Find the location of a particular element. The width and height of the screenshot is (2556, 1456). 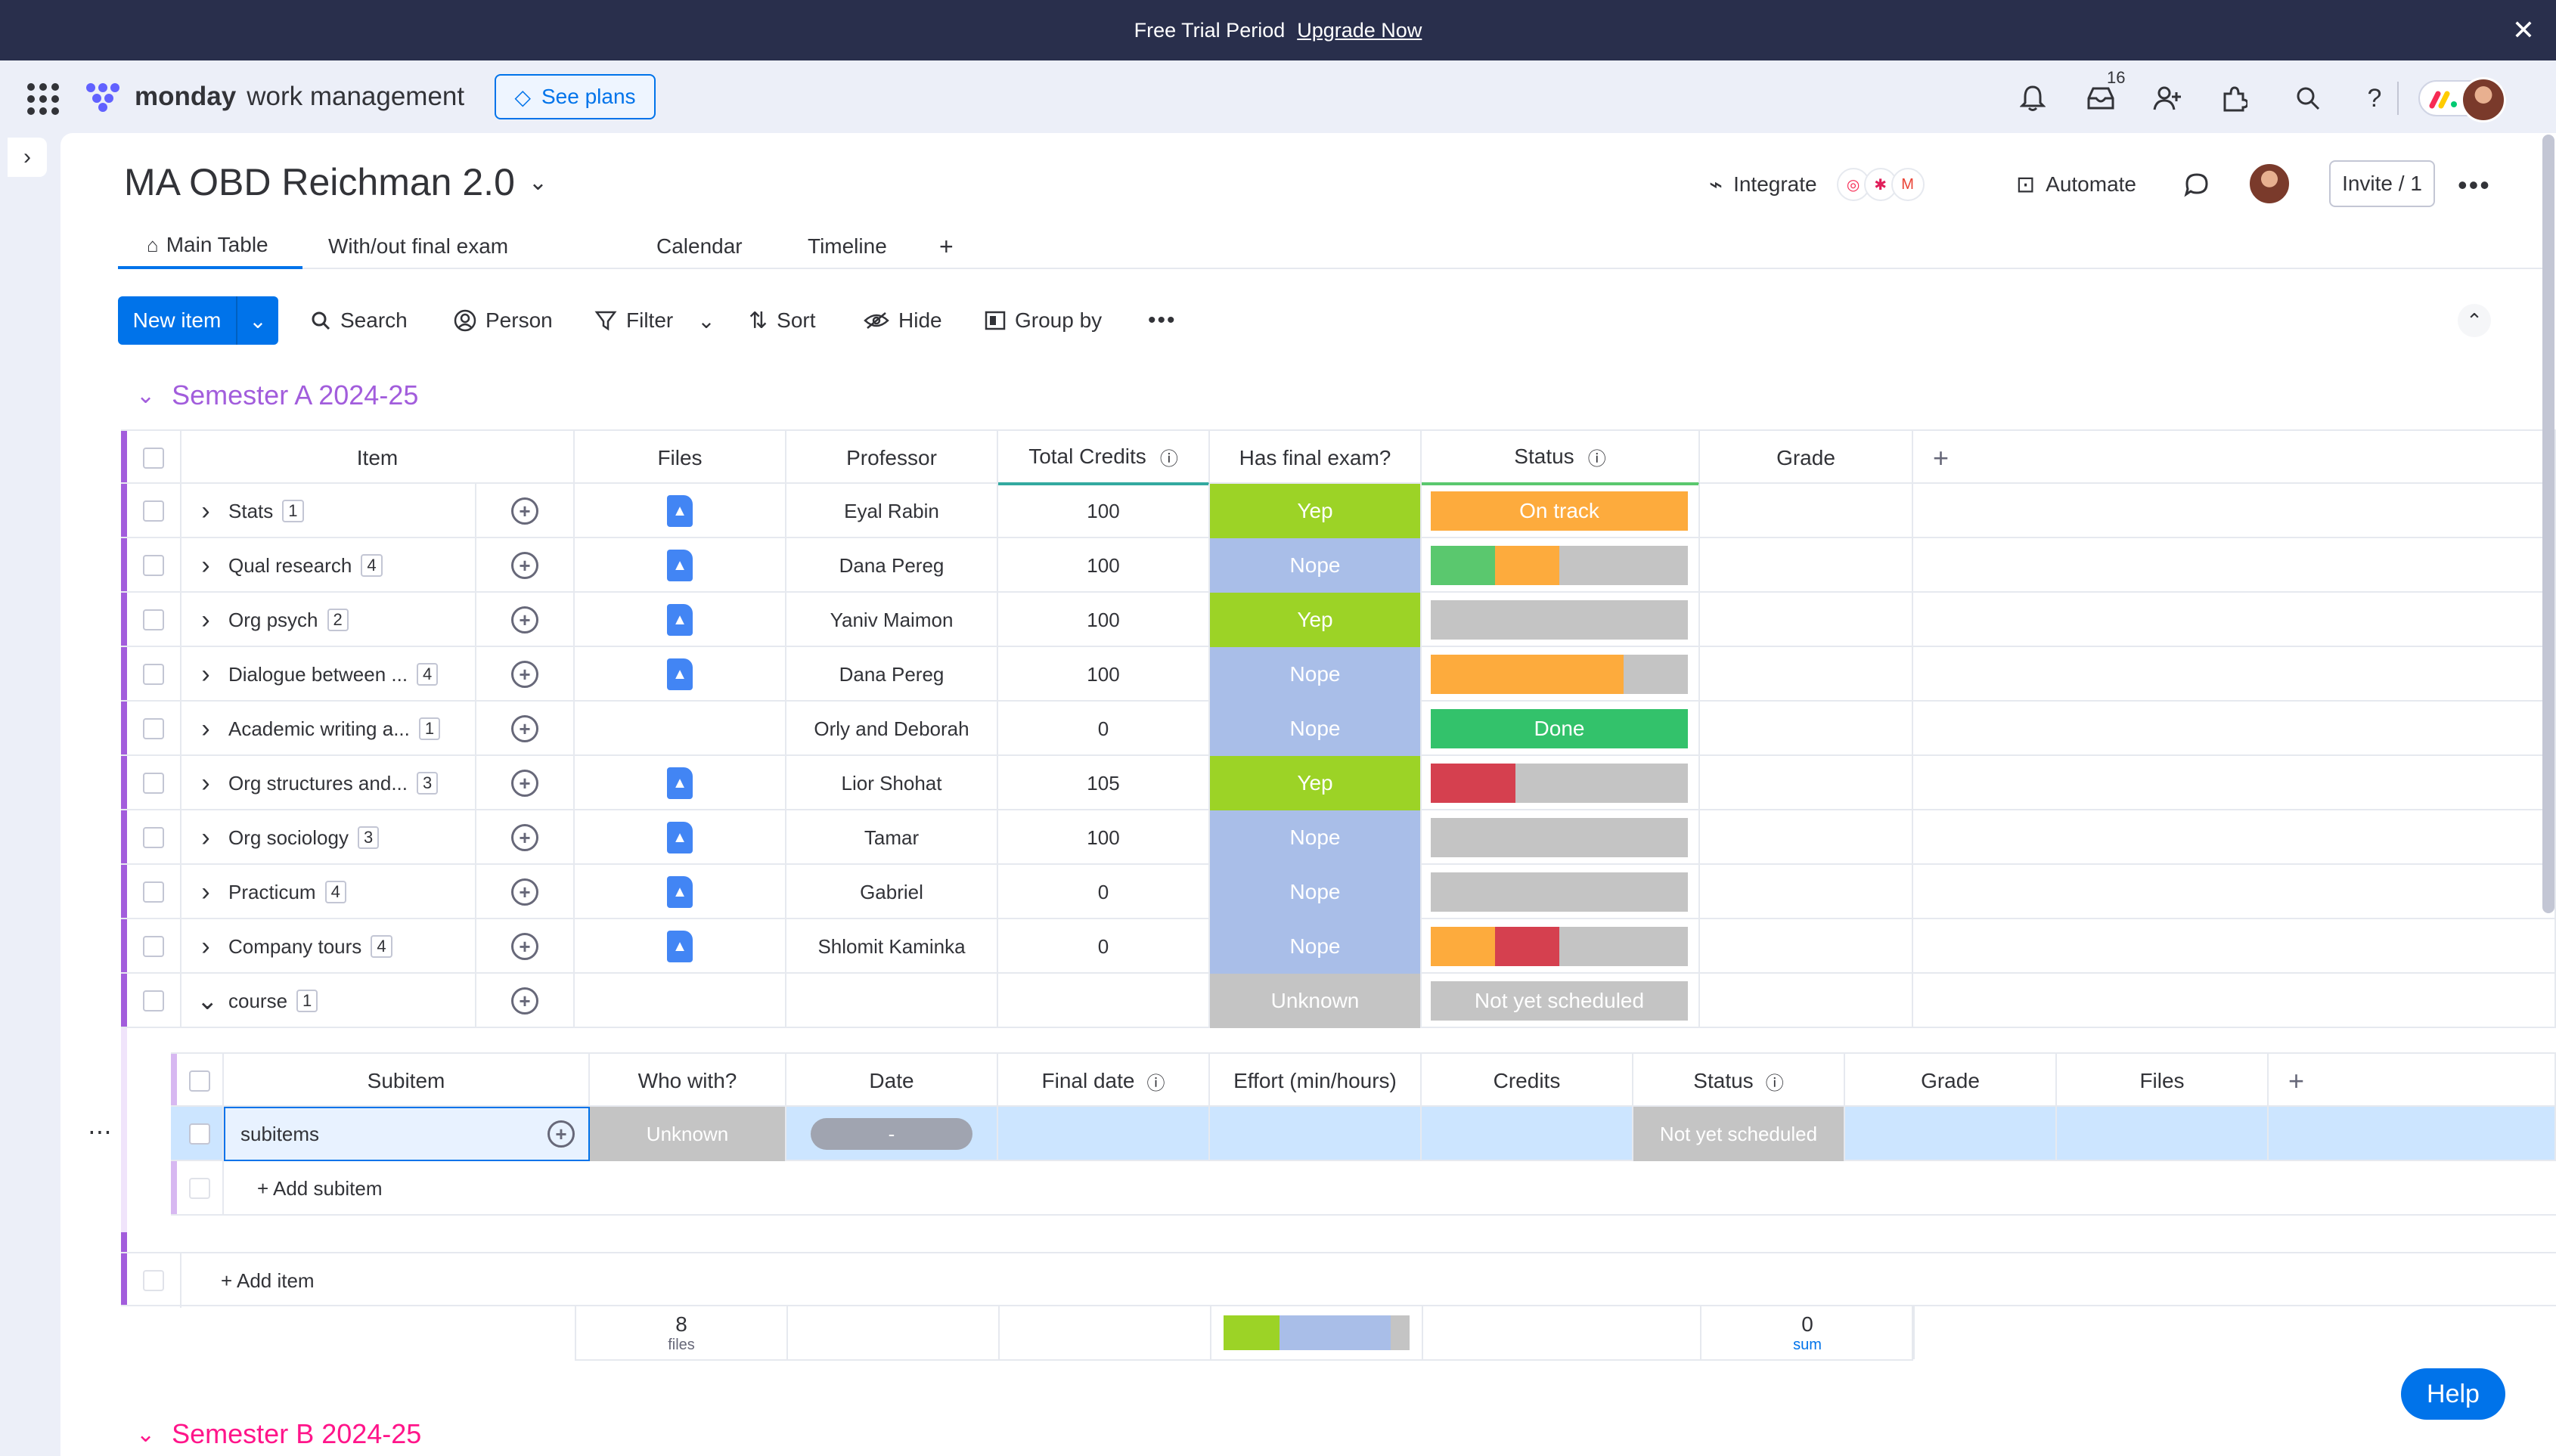

subitem-more-icon: ⋯ is located at coordinates (100, 1131).